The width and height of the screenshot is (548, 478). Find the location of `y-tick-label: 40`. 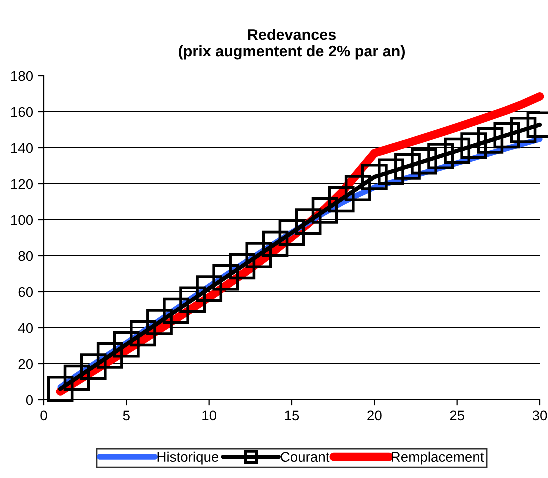

y-tick-label: 40 is located at coordinates (26, 328).